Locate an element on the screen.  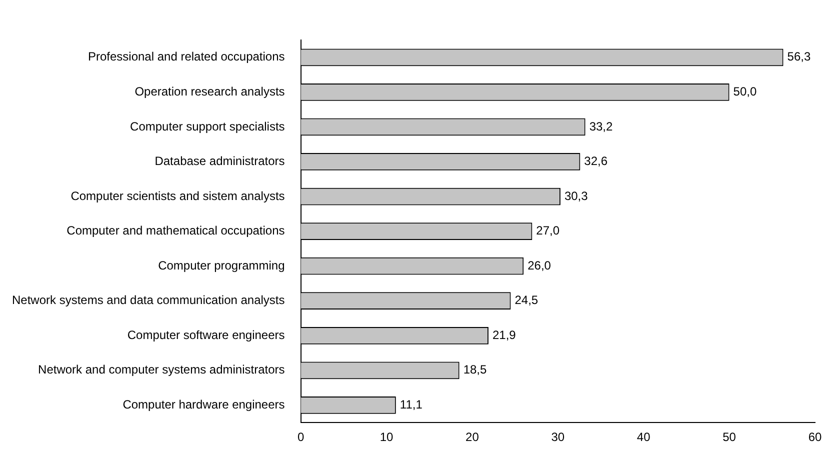
x-tick-label: 30 is located at coordinates (558, 437).